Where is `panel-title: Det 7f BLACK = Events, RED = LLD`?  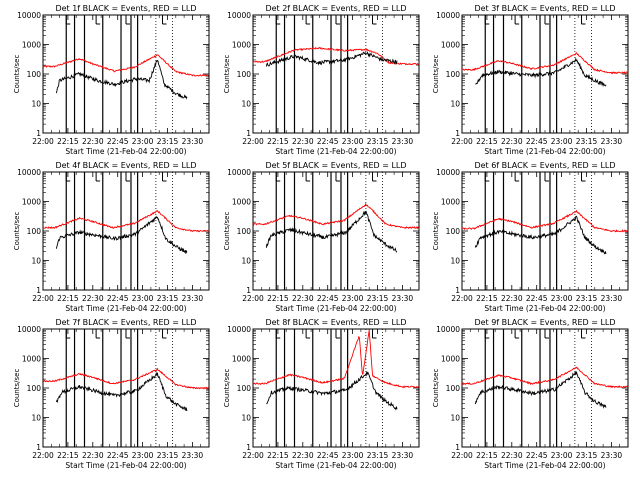
panel-title: Det 7f BLACK = Events, RED = LLD is located at coordinates (125, 322).